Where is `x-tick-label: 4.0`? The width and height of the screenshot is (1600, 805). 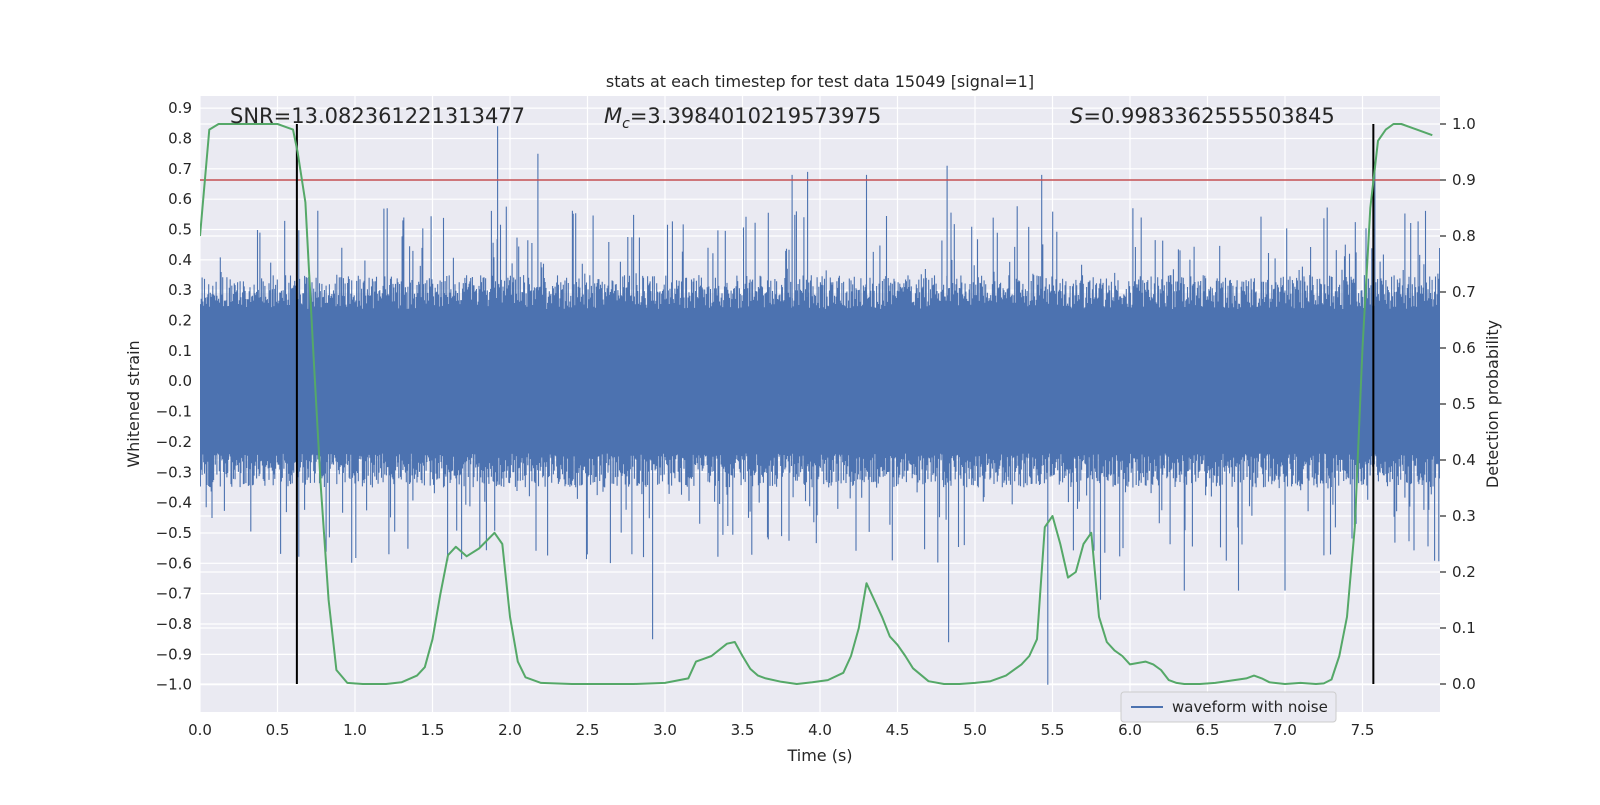
x-tick-label: 4.0 is located at coordinates (820, 730).